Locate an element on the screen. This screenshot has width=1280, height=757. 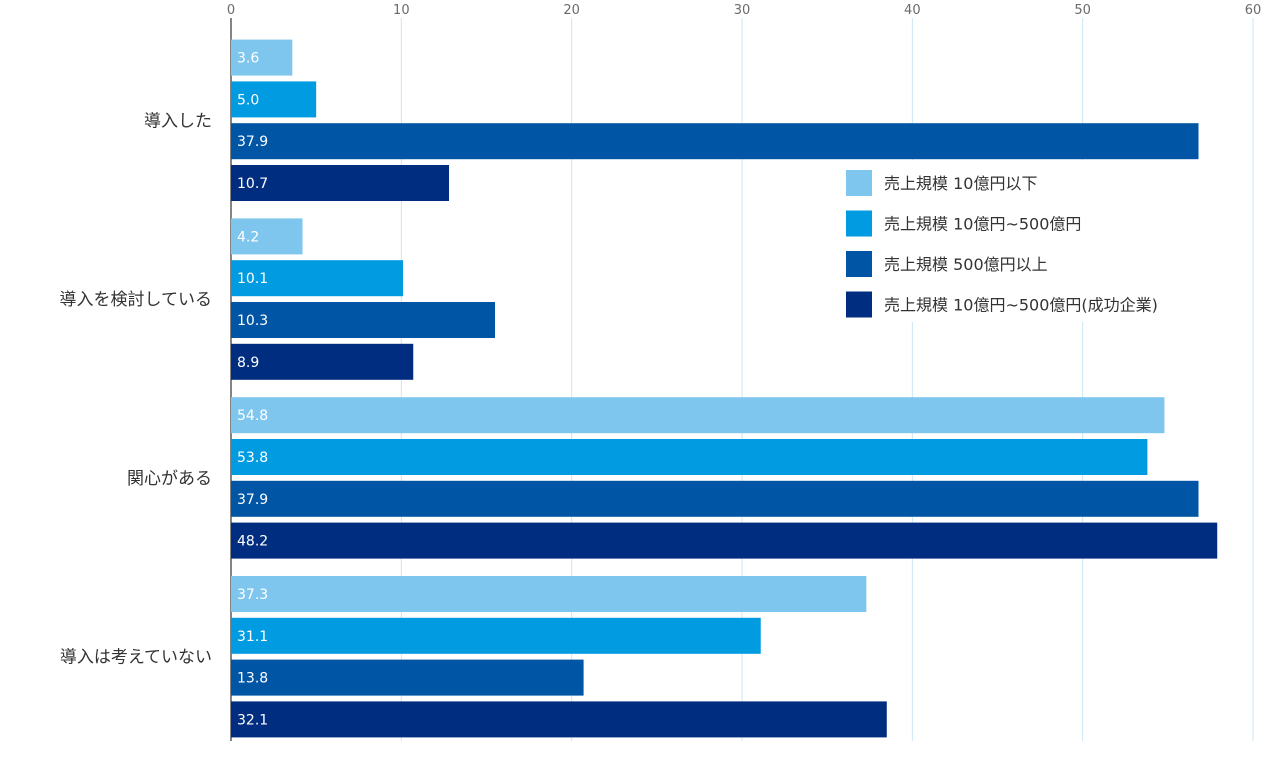
bar-value-label: 53.8 is located at coordinates (252, 458).